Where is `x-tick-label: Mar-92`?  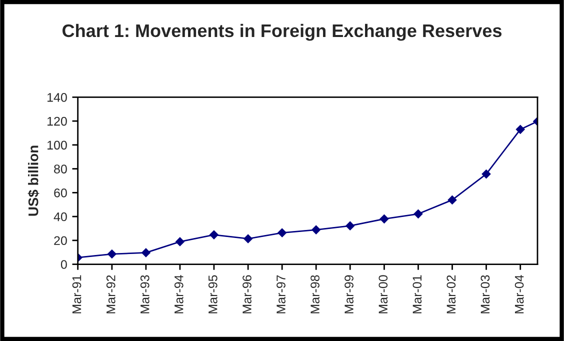
x-tick-label: Mar-92 is located at coordinates (111, 294).